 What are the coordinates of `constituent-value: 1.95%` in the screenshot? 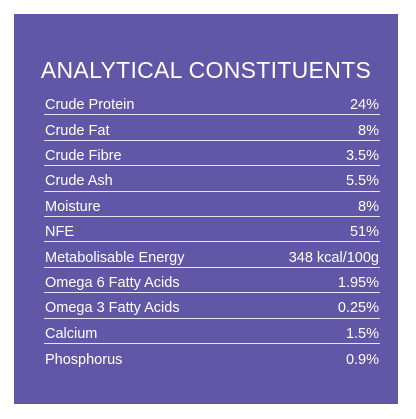 It's located at (358, 282).